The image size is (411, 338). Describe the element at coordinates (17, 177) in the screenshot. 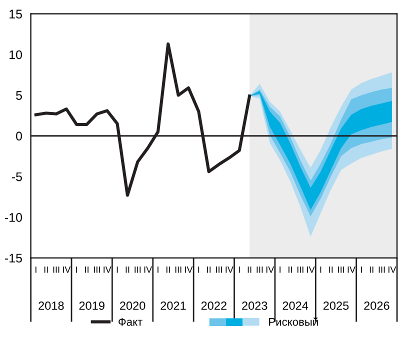

I see `y-tick-label: -5` at that location.